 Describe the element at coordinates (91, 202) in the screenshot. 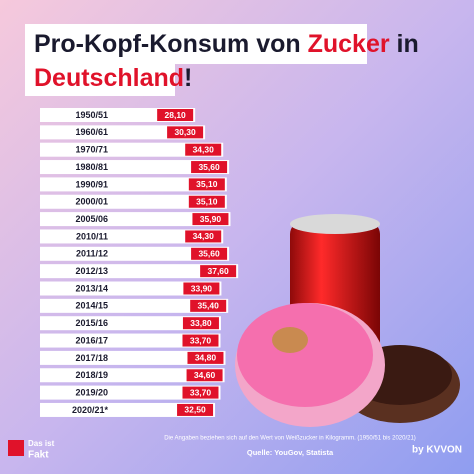

I see `category-label: 2000/01` at that location.